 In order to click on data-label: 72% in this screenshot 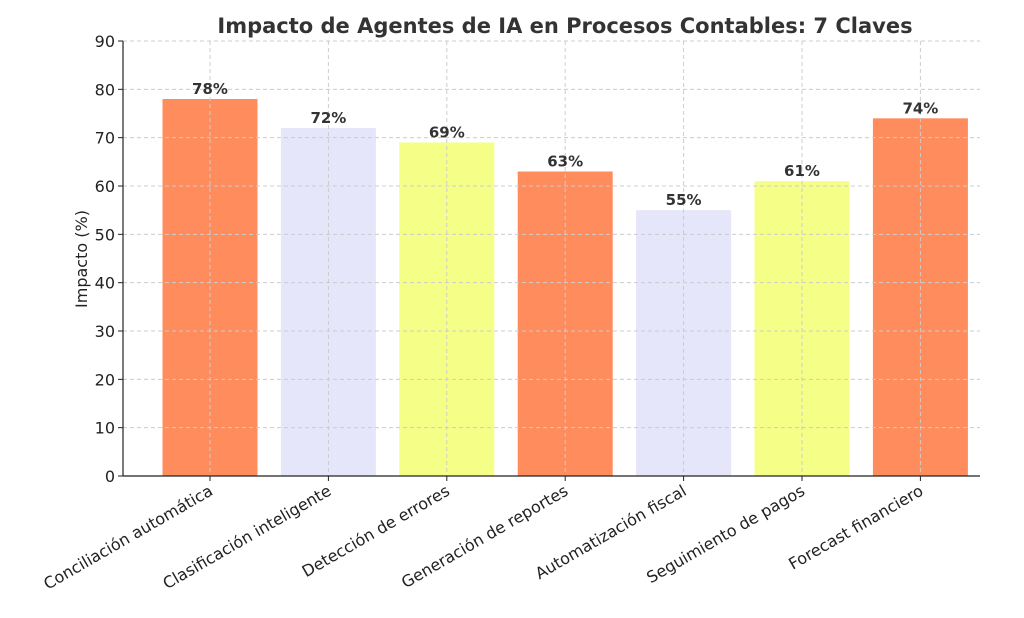, I will do `click(328, 118)`.